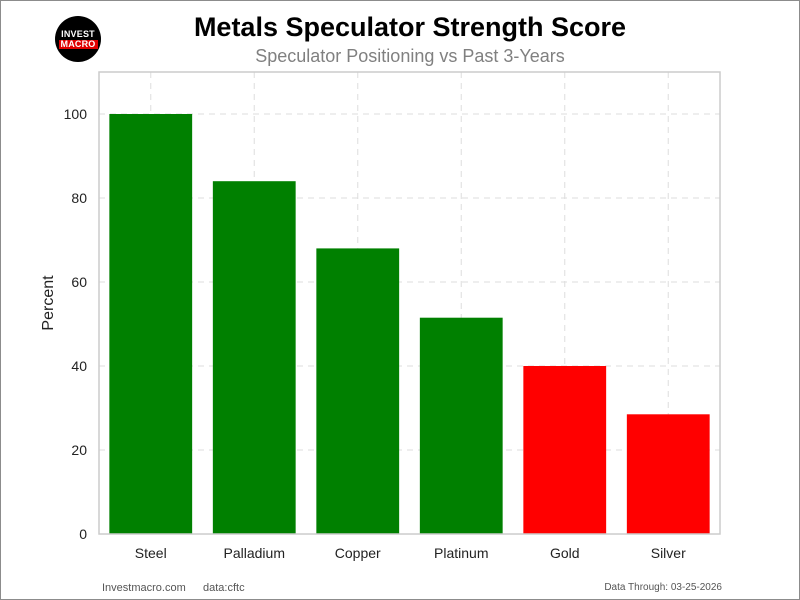  What do you see at coordinates (358, 553) in the screenshot?
I see `x-tick-label: Copper` at bounding box center [358, 553].